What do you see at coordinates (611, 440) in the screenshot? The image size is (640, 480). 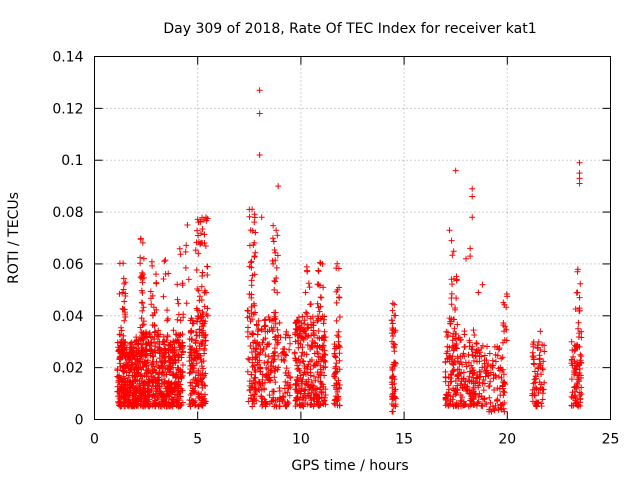 I see `x-tick-label: 25` at bounding box center [611, 440].